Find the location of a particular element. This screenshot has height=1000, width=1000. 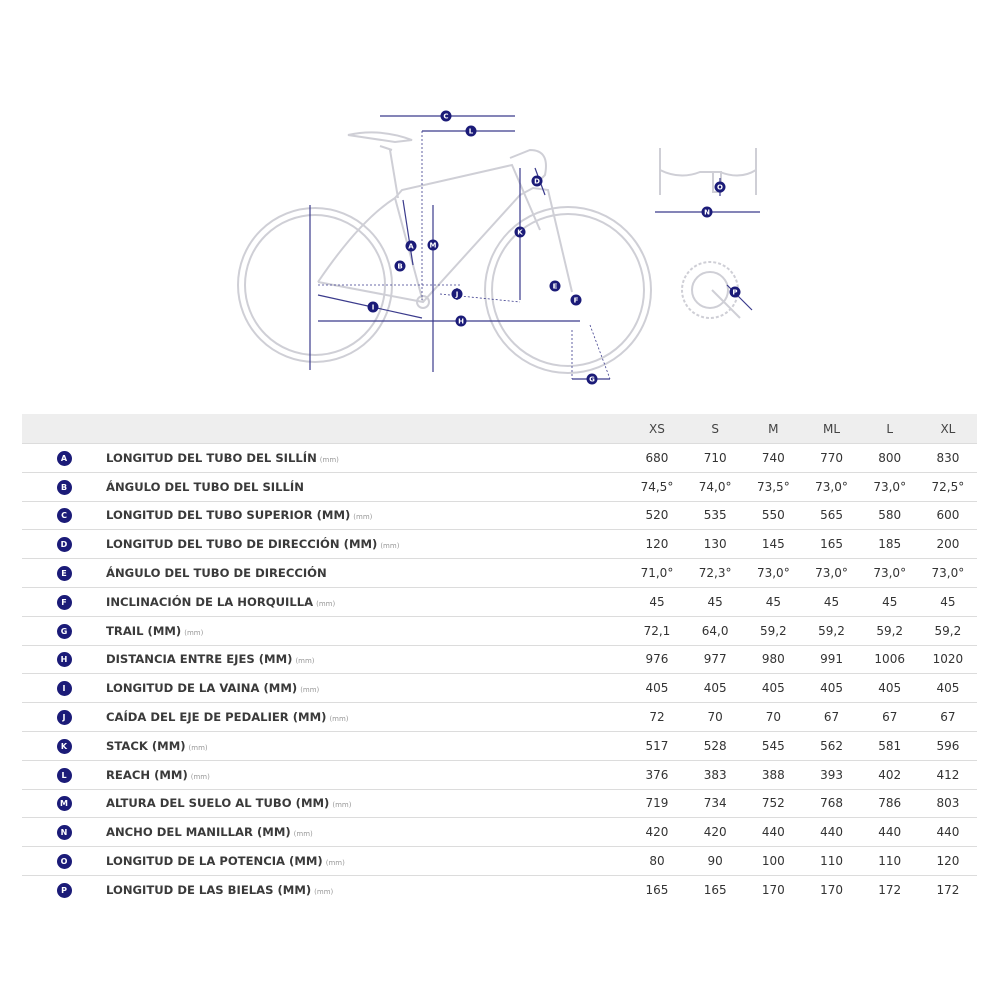

cell-value: 412 is located at coordinates (947, 774).